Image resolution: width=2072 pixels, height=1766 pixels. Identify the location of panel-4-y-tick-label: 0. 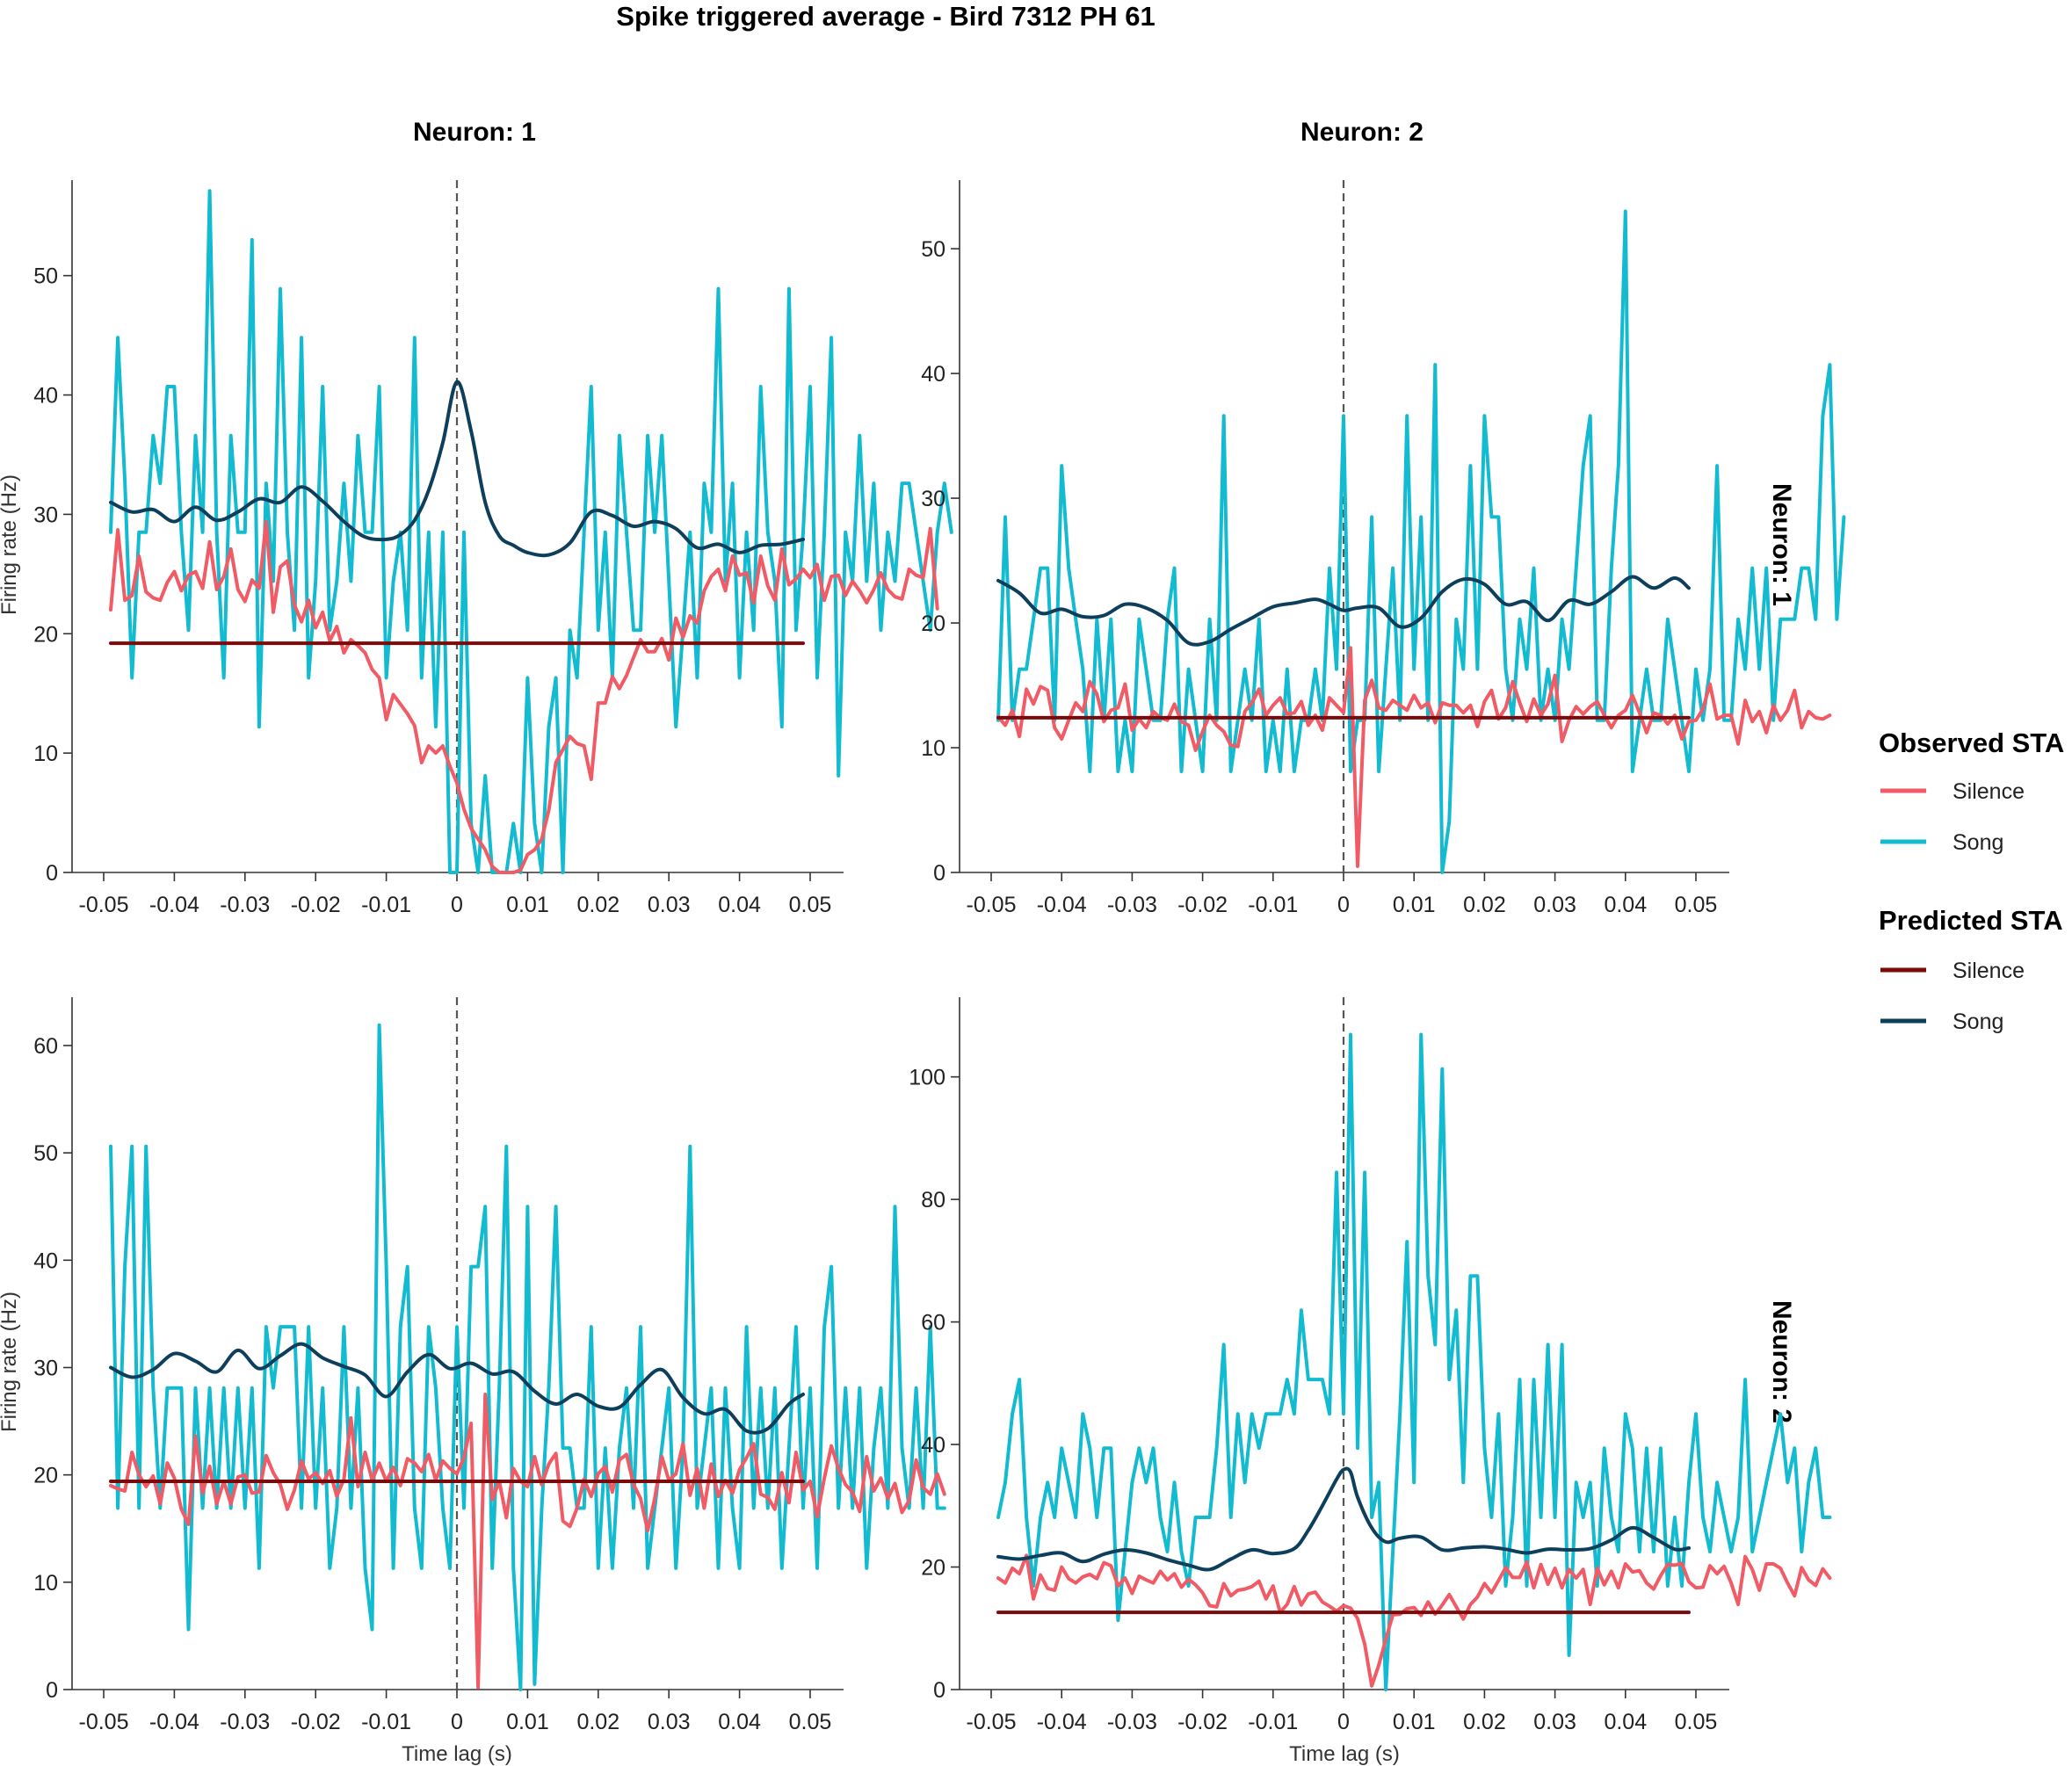
(939, 1691).